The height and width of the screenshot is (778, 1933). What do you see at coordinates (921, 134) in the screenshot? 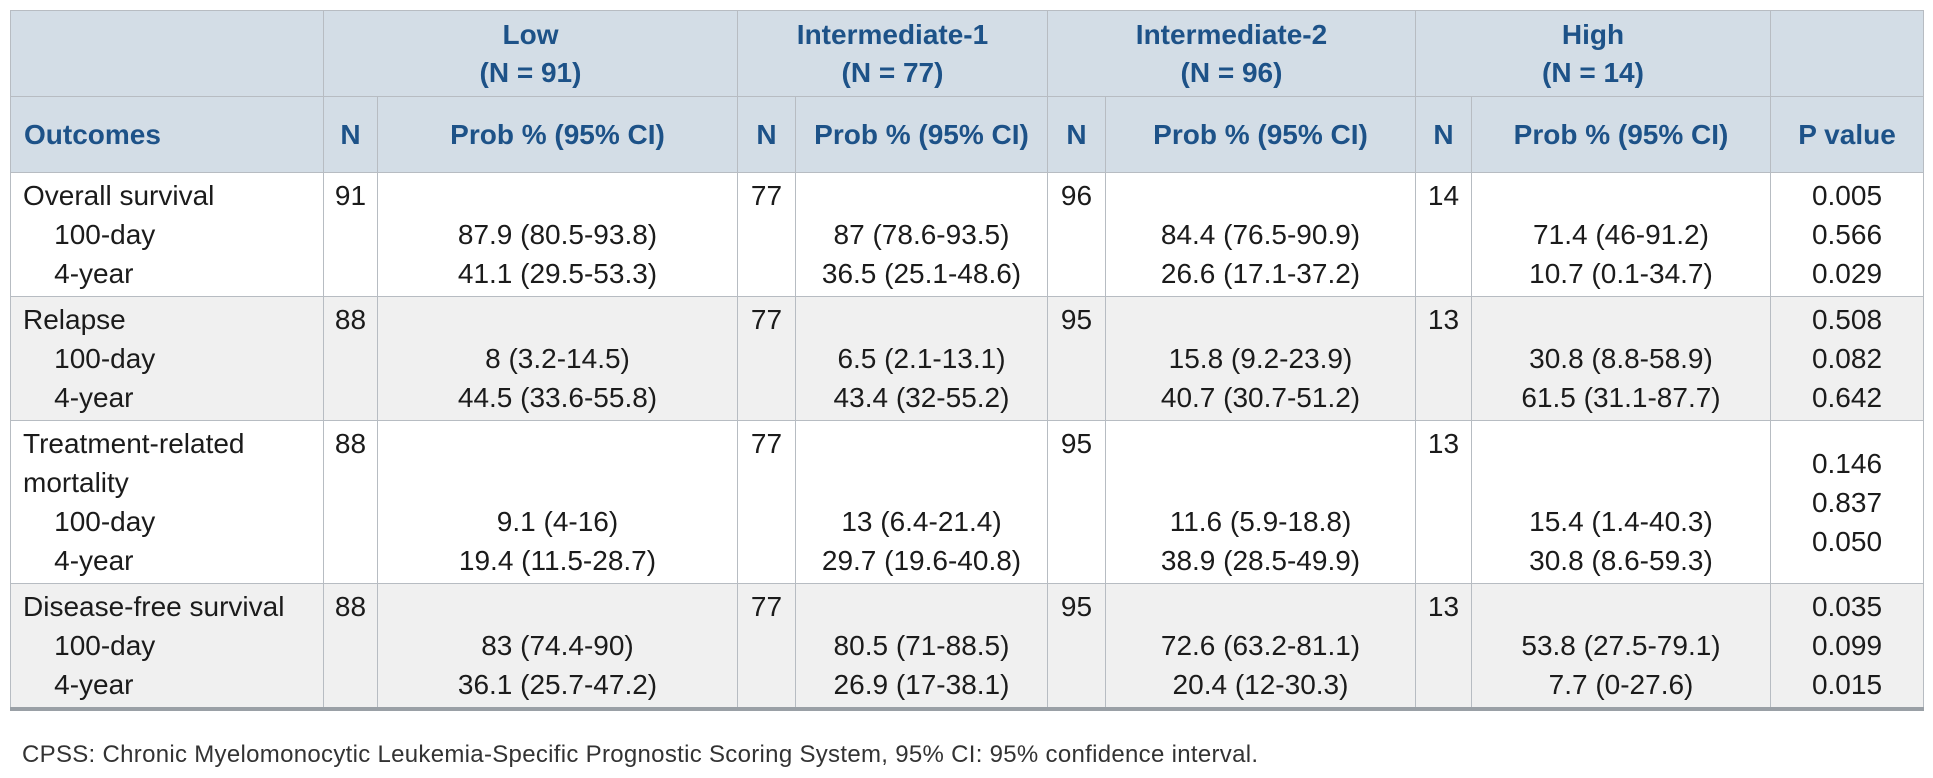
I see `col-header-prob-int1: Prob % (95% CI)` at bounding box center [921, 134].